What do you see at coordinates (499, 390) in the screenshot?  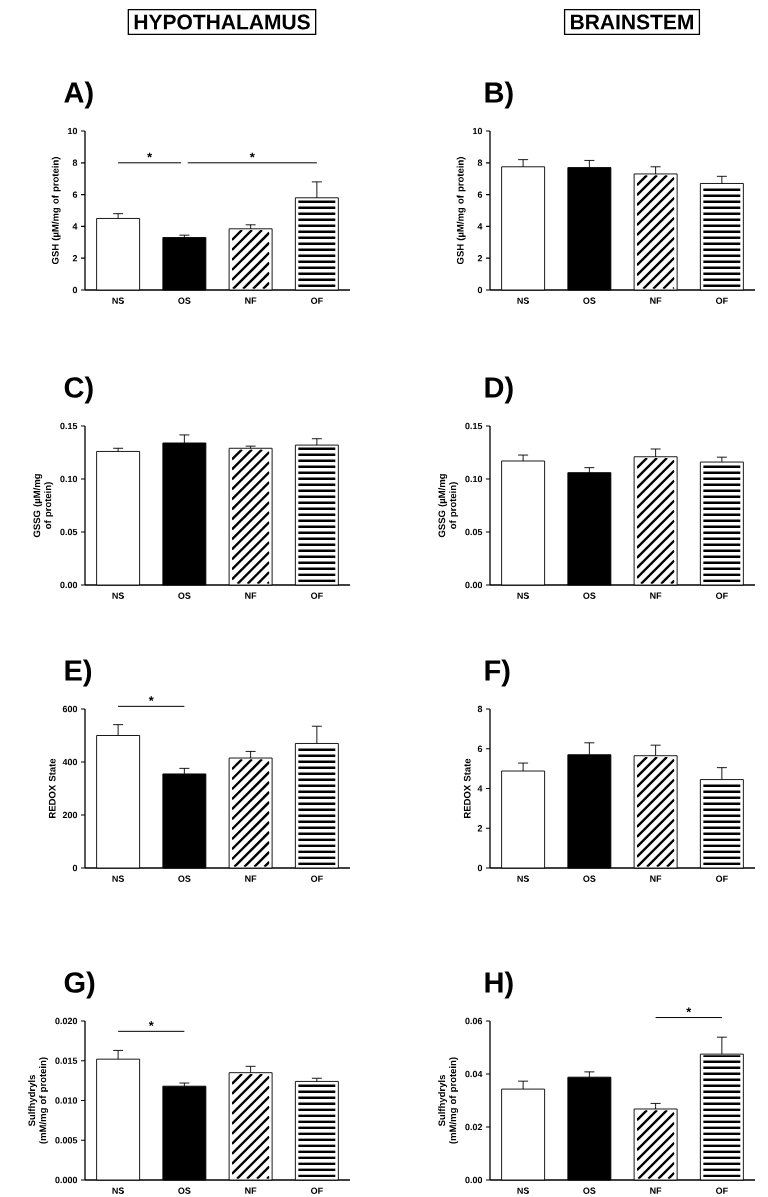 I see `chart-title: D)` at bounding box center [499, 390].